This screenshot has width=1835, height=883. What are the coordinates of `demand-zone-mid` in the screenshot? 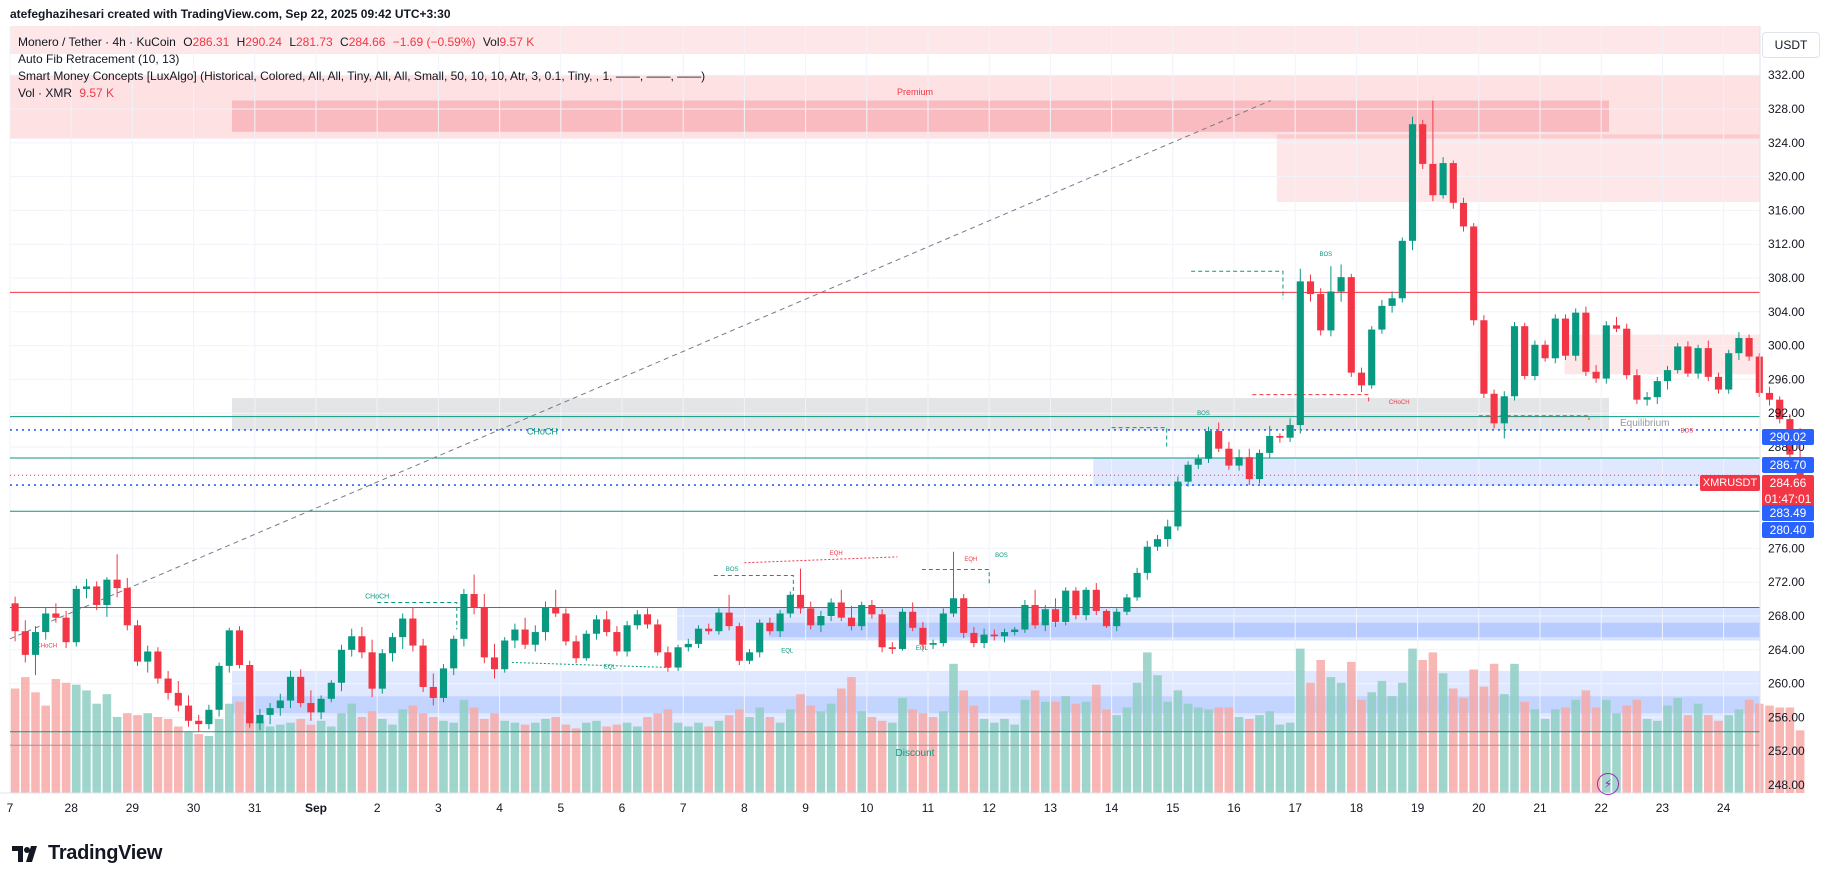 It's located at (1218, 624).